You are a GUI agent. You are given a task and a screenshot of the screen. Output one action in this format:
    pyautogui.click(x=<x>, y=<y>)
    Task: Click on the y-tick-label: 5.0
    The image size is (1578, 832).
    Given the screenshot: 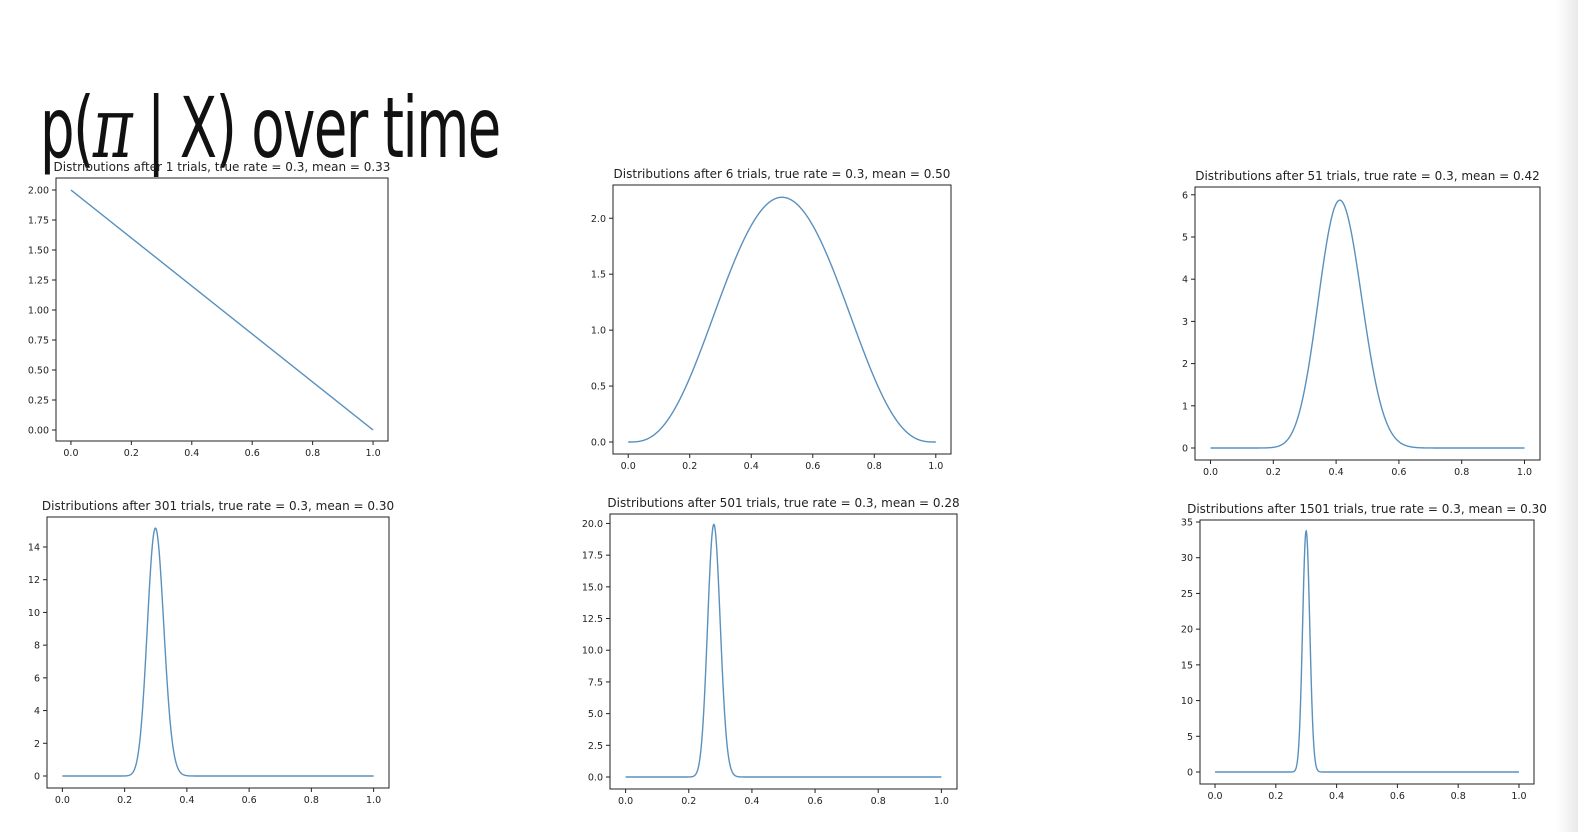 What is the action you would take?
    pyautogui.click(x=595, y=714)
    